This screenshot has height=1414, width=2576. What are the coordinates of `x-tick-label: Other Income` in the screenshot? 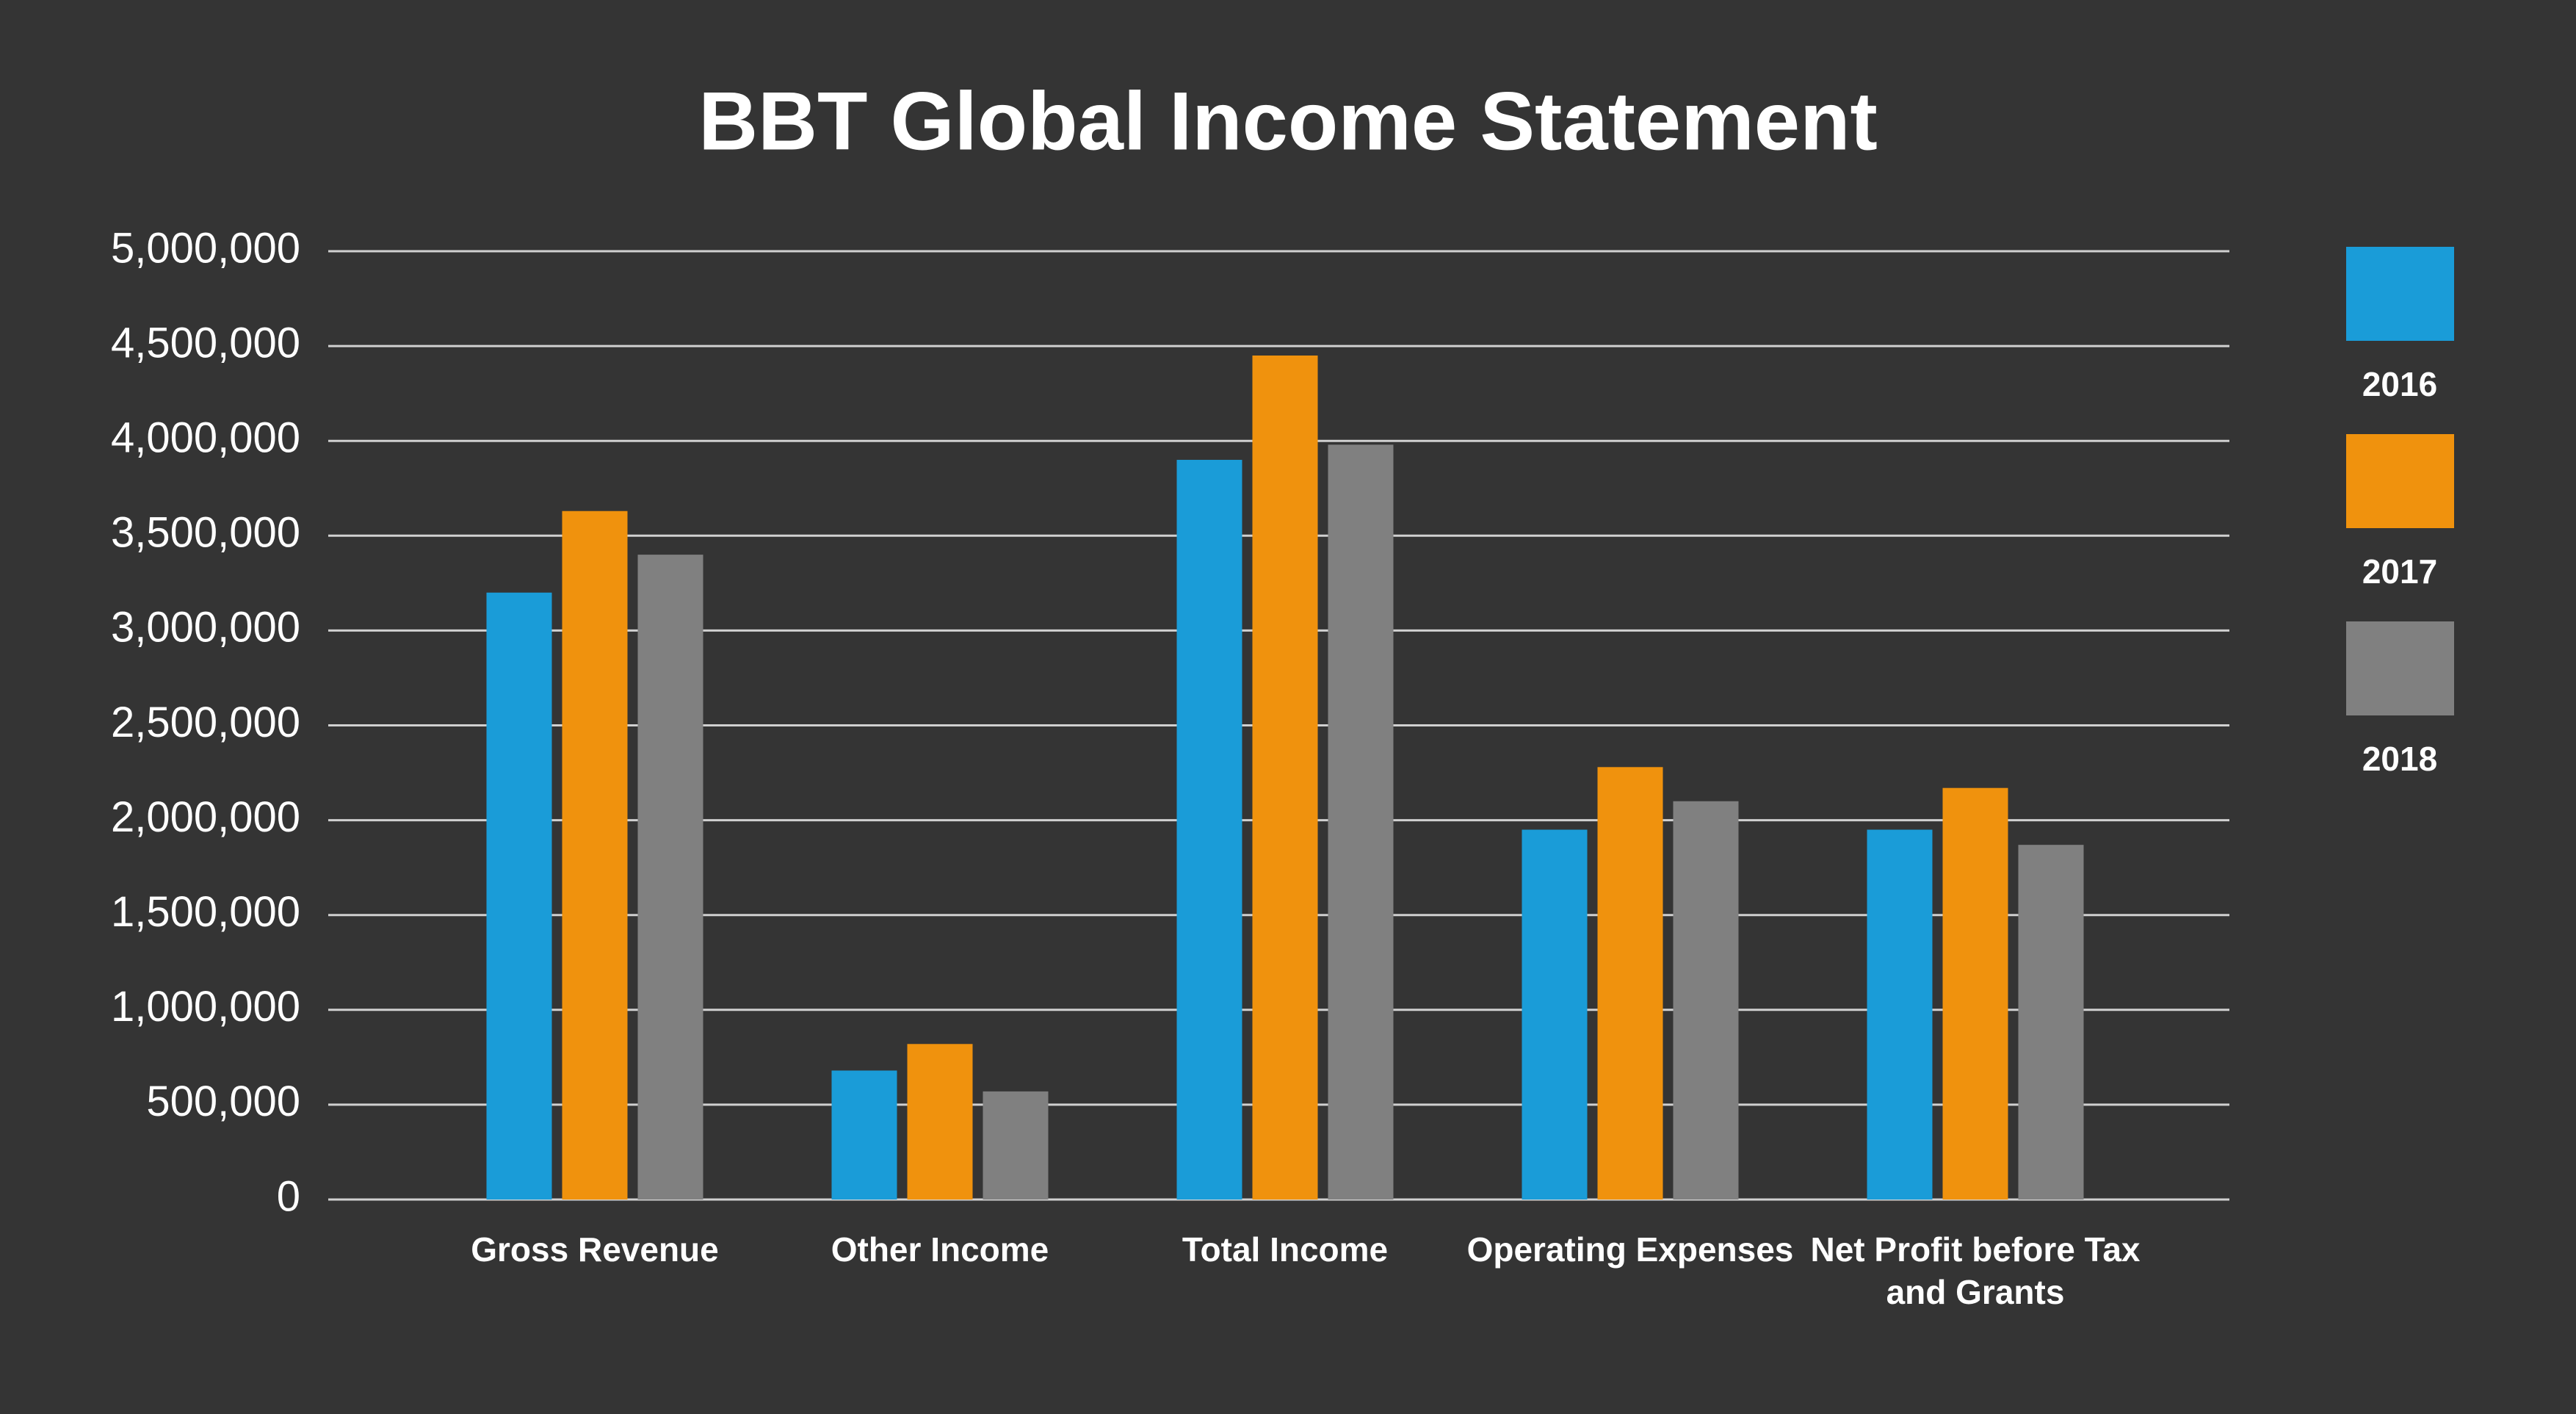 It's located at (940, 1249).